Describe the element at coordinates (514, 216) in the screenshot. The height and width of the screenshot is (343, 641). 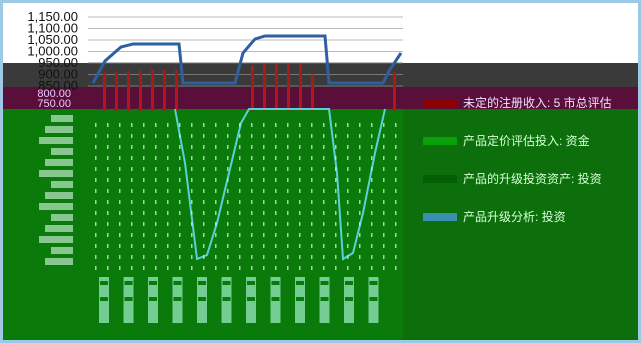
I see `legend-label: 产品升级分析: 投资` at that location.